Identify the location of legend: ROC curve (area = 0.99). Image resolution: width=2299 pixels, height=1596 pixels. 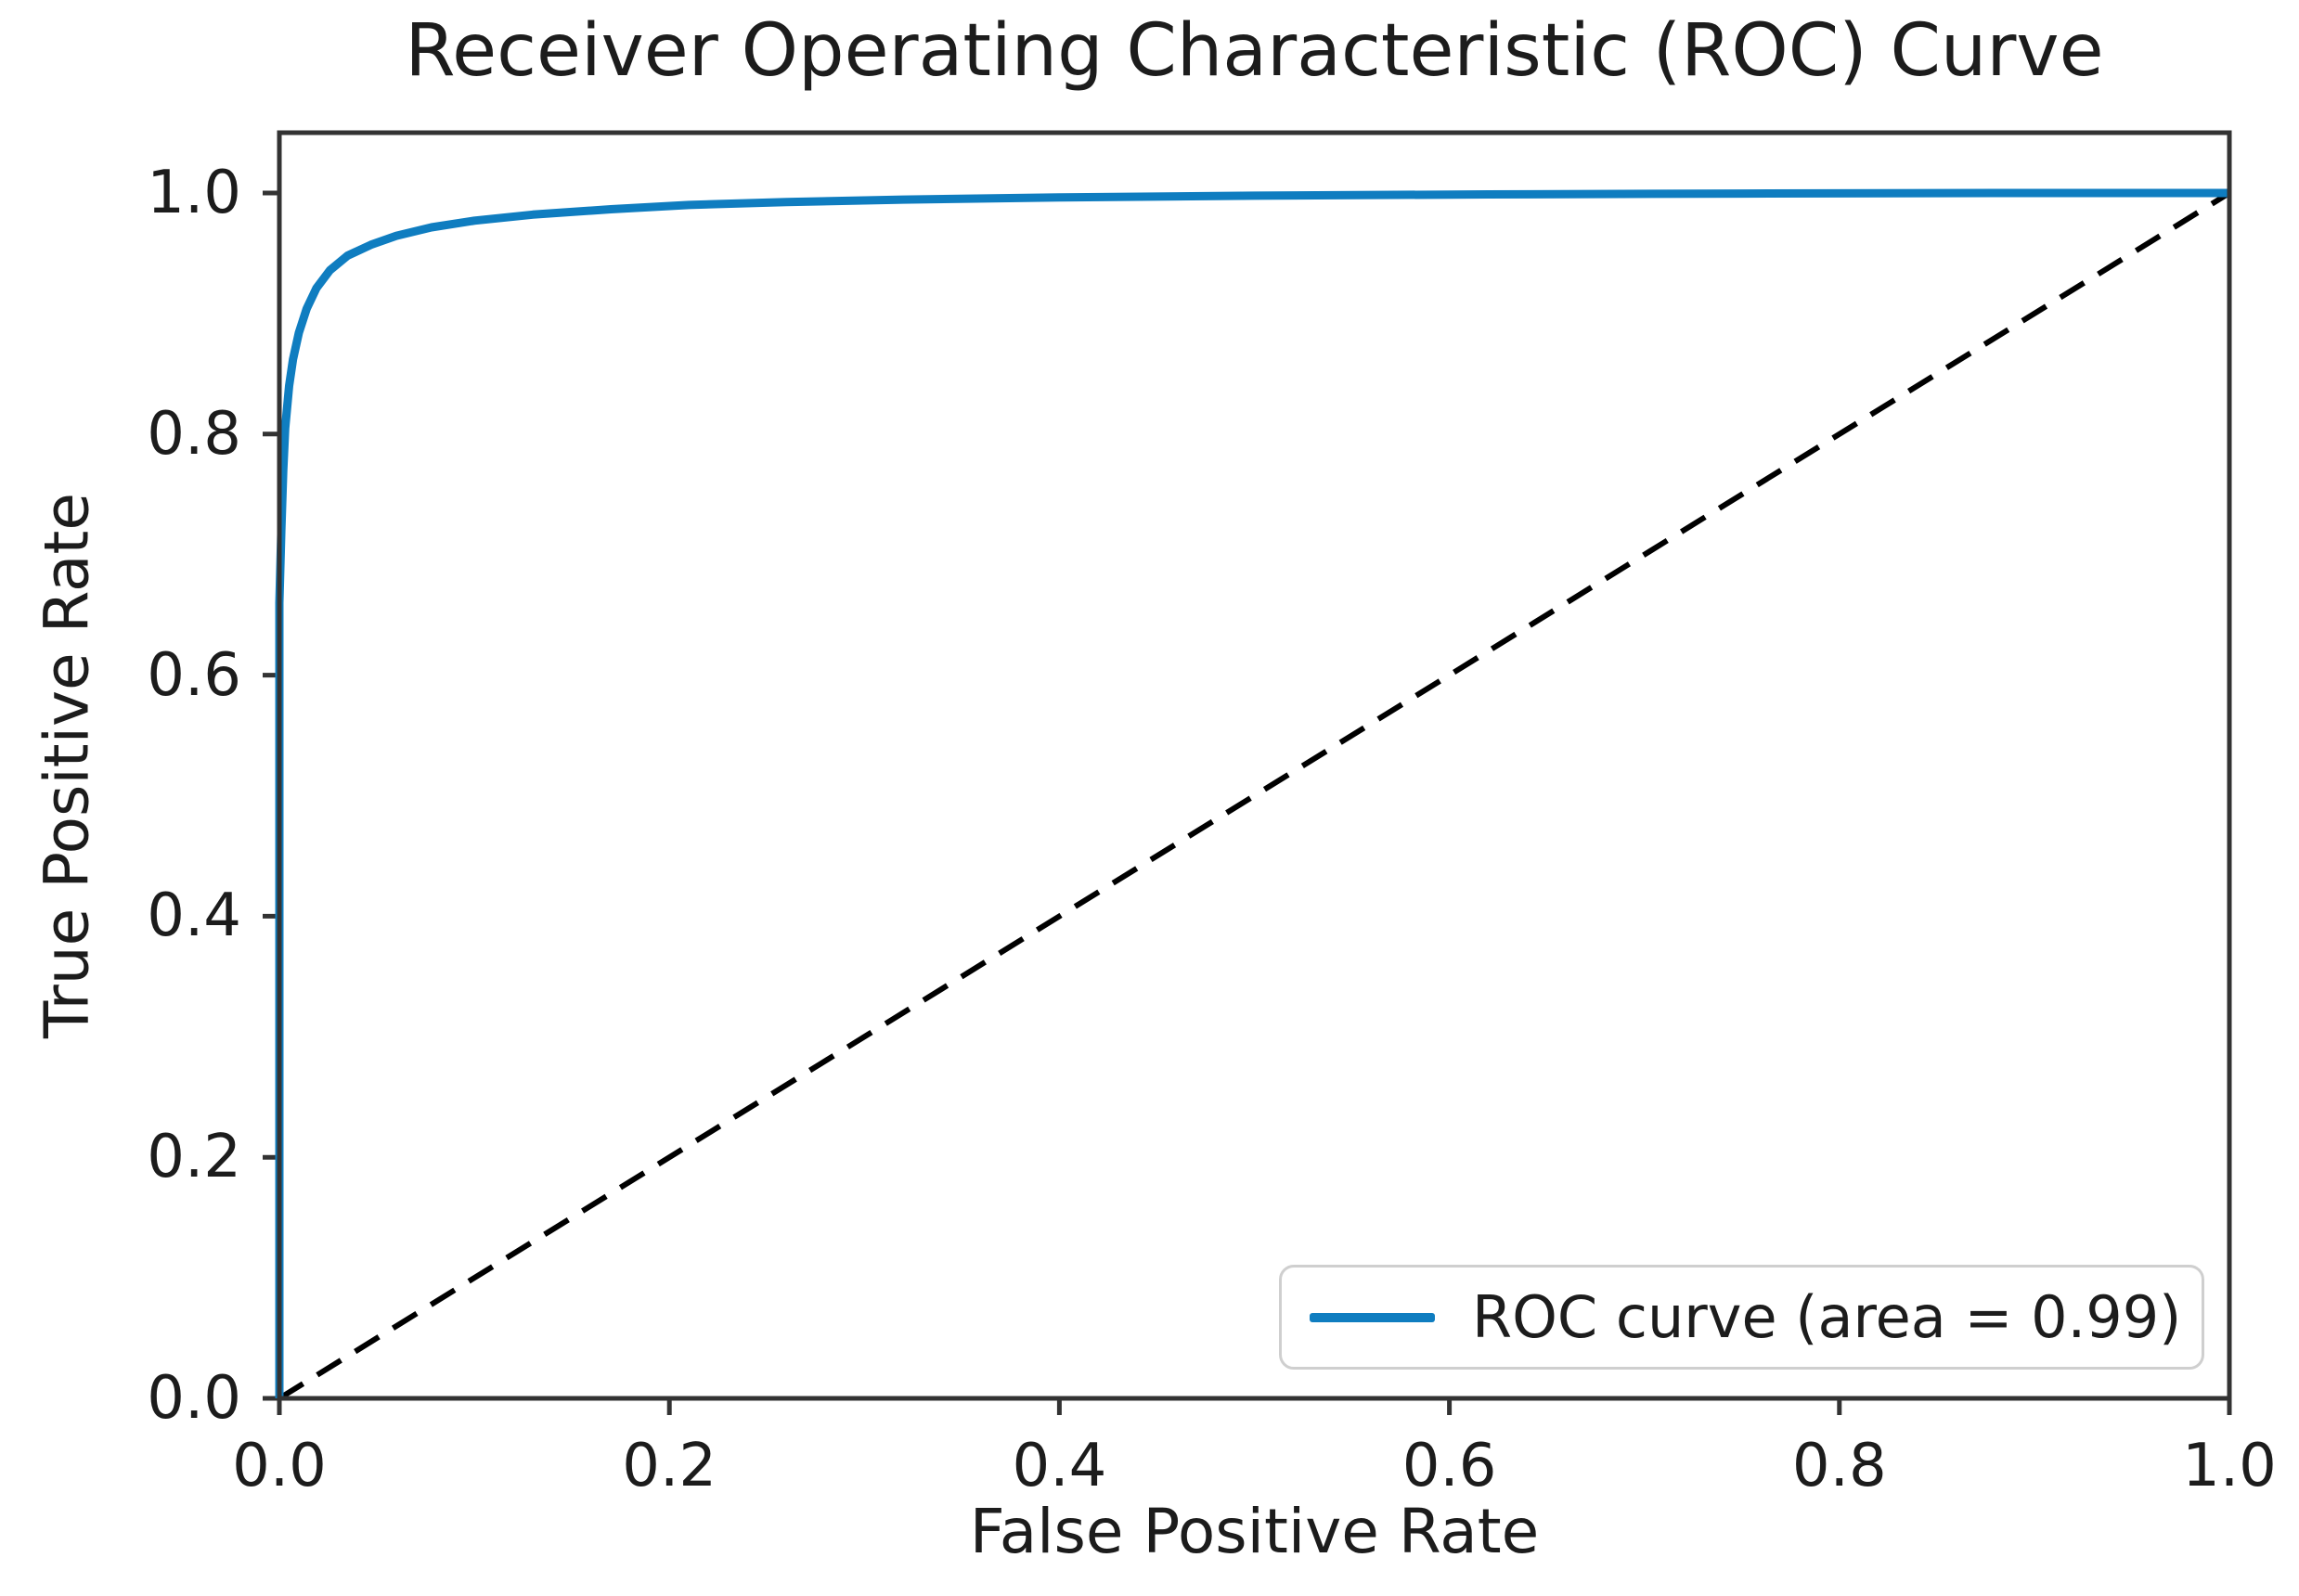
(1741, 1317).